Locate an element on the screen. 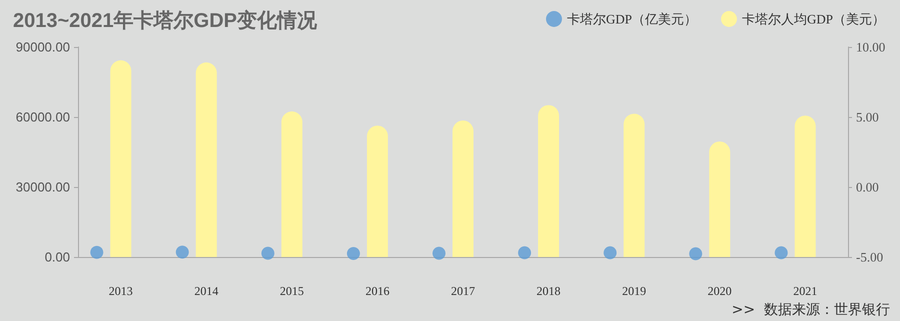 The width and height of the screenshot is (900, 321). x-tick-label: 2014 is located at coordinates (206, 291).